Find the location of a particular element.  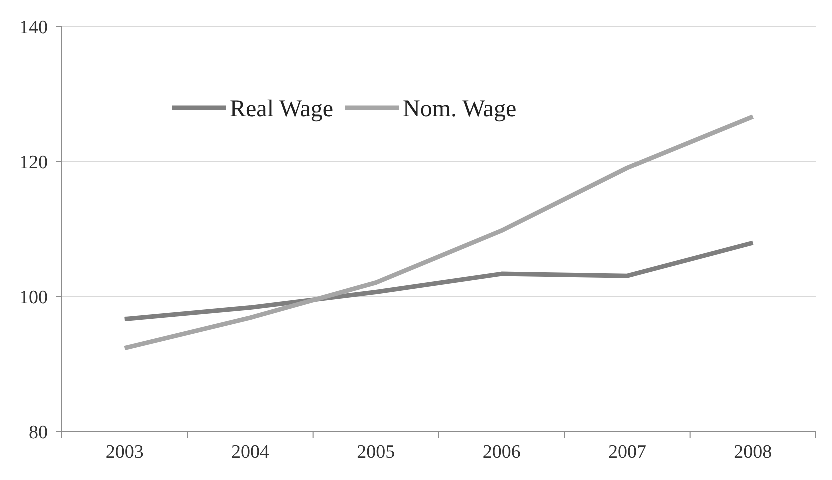

x-tick-label: 2005 is located at coordinates (376, 452).